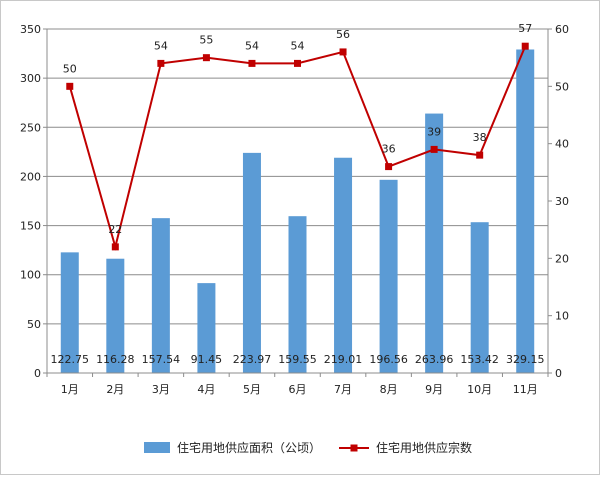 This screenshot has width=600, height=478. What do you see at coordinates (525, 359) in the screenshot?
I see `bar-data-label: 329.15` at bounding box center [525, 359].